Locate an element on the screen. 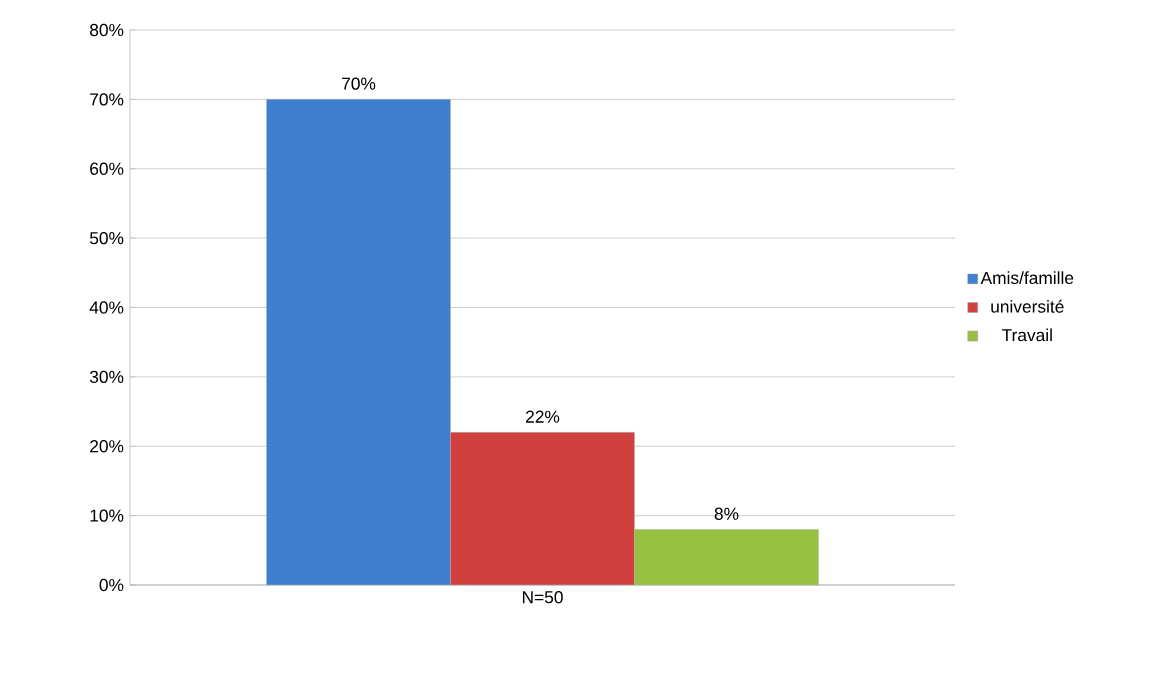 Image resolution: width=1149 pixels, height=678 pixels. data-label: 22% is located at coordinates (543, 416).